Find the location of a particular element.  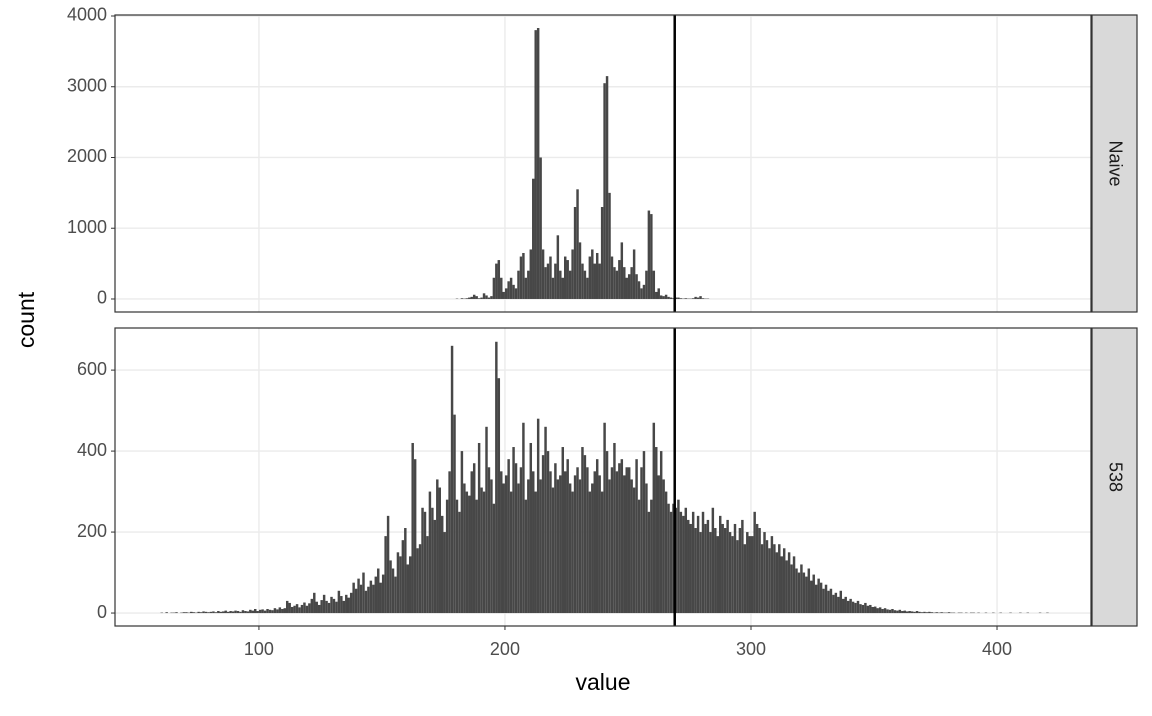

y-tick-label: 400 is located at coordinates (92, 450).